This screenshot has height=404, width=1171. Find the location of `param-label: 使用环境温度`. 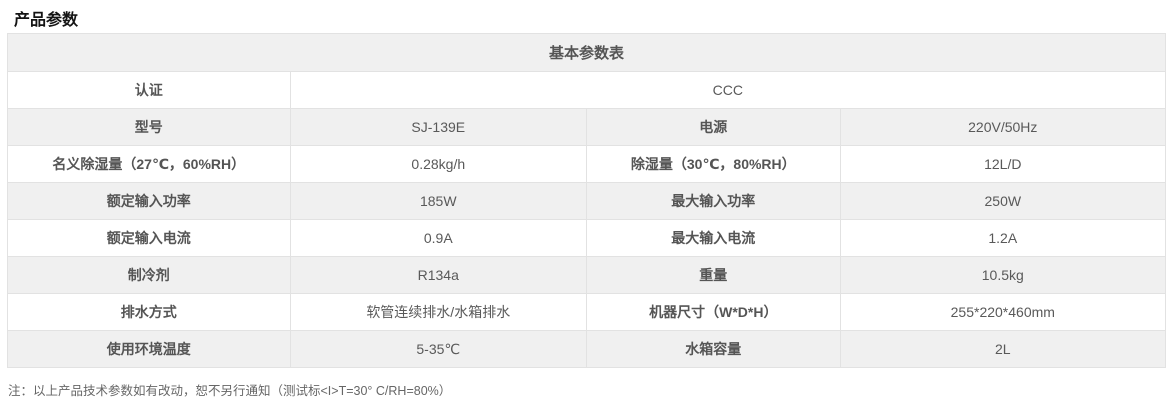

param-label: 使用环境温度 is located at coordinates (149, 349).